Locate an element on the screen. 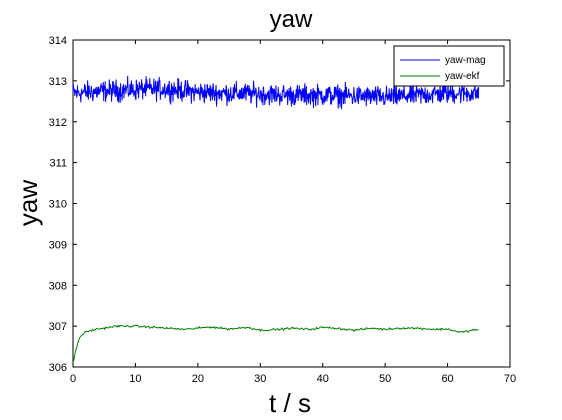 This screenshot has height=420, width=562. y-tick-label: 311 is located at coordinates (58, 164).